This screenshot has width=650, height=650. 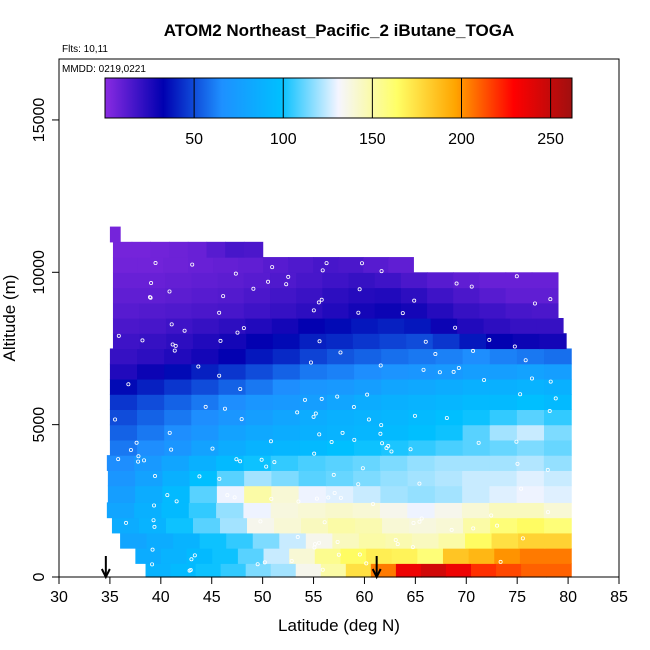 What do you see at coordinates (376, 574) in the screenshot?
I see `flight-arrow-head` at bounding box center [376, 574].